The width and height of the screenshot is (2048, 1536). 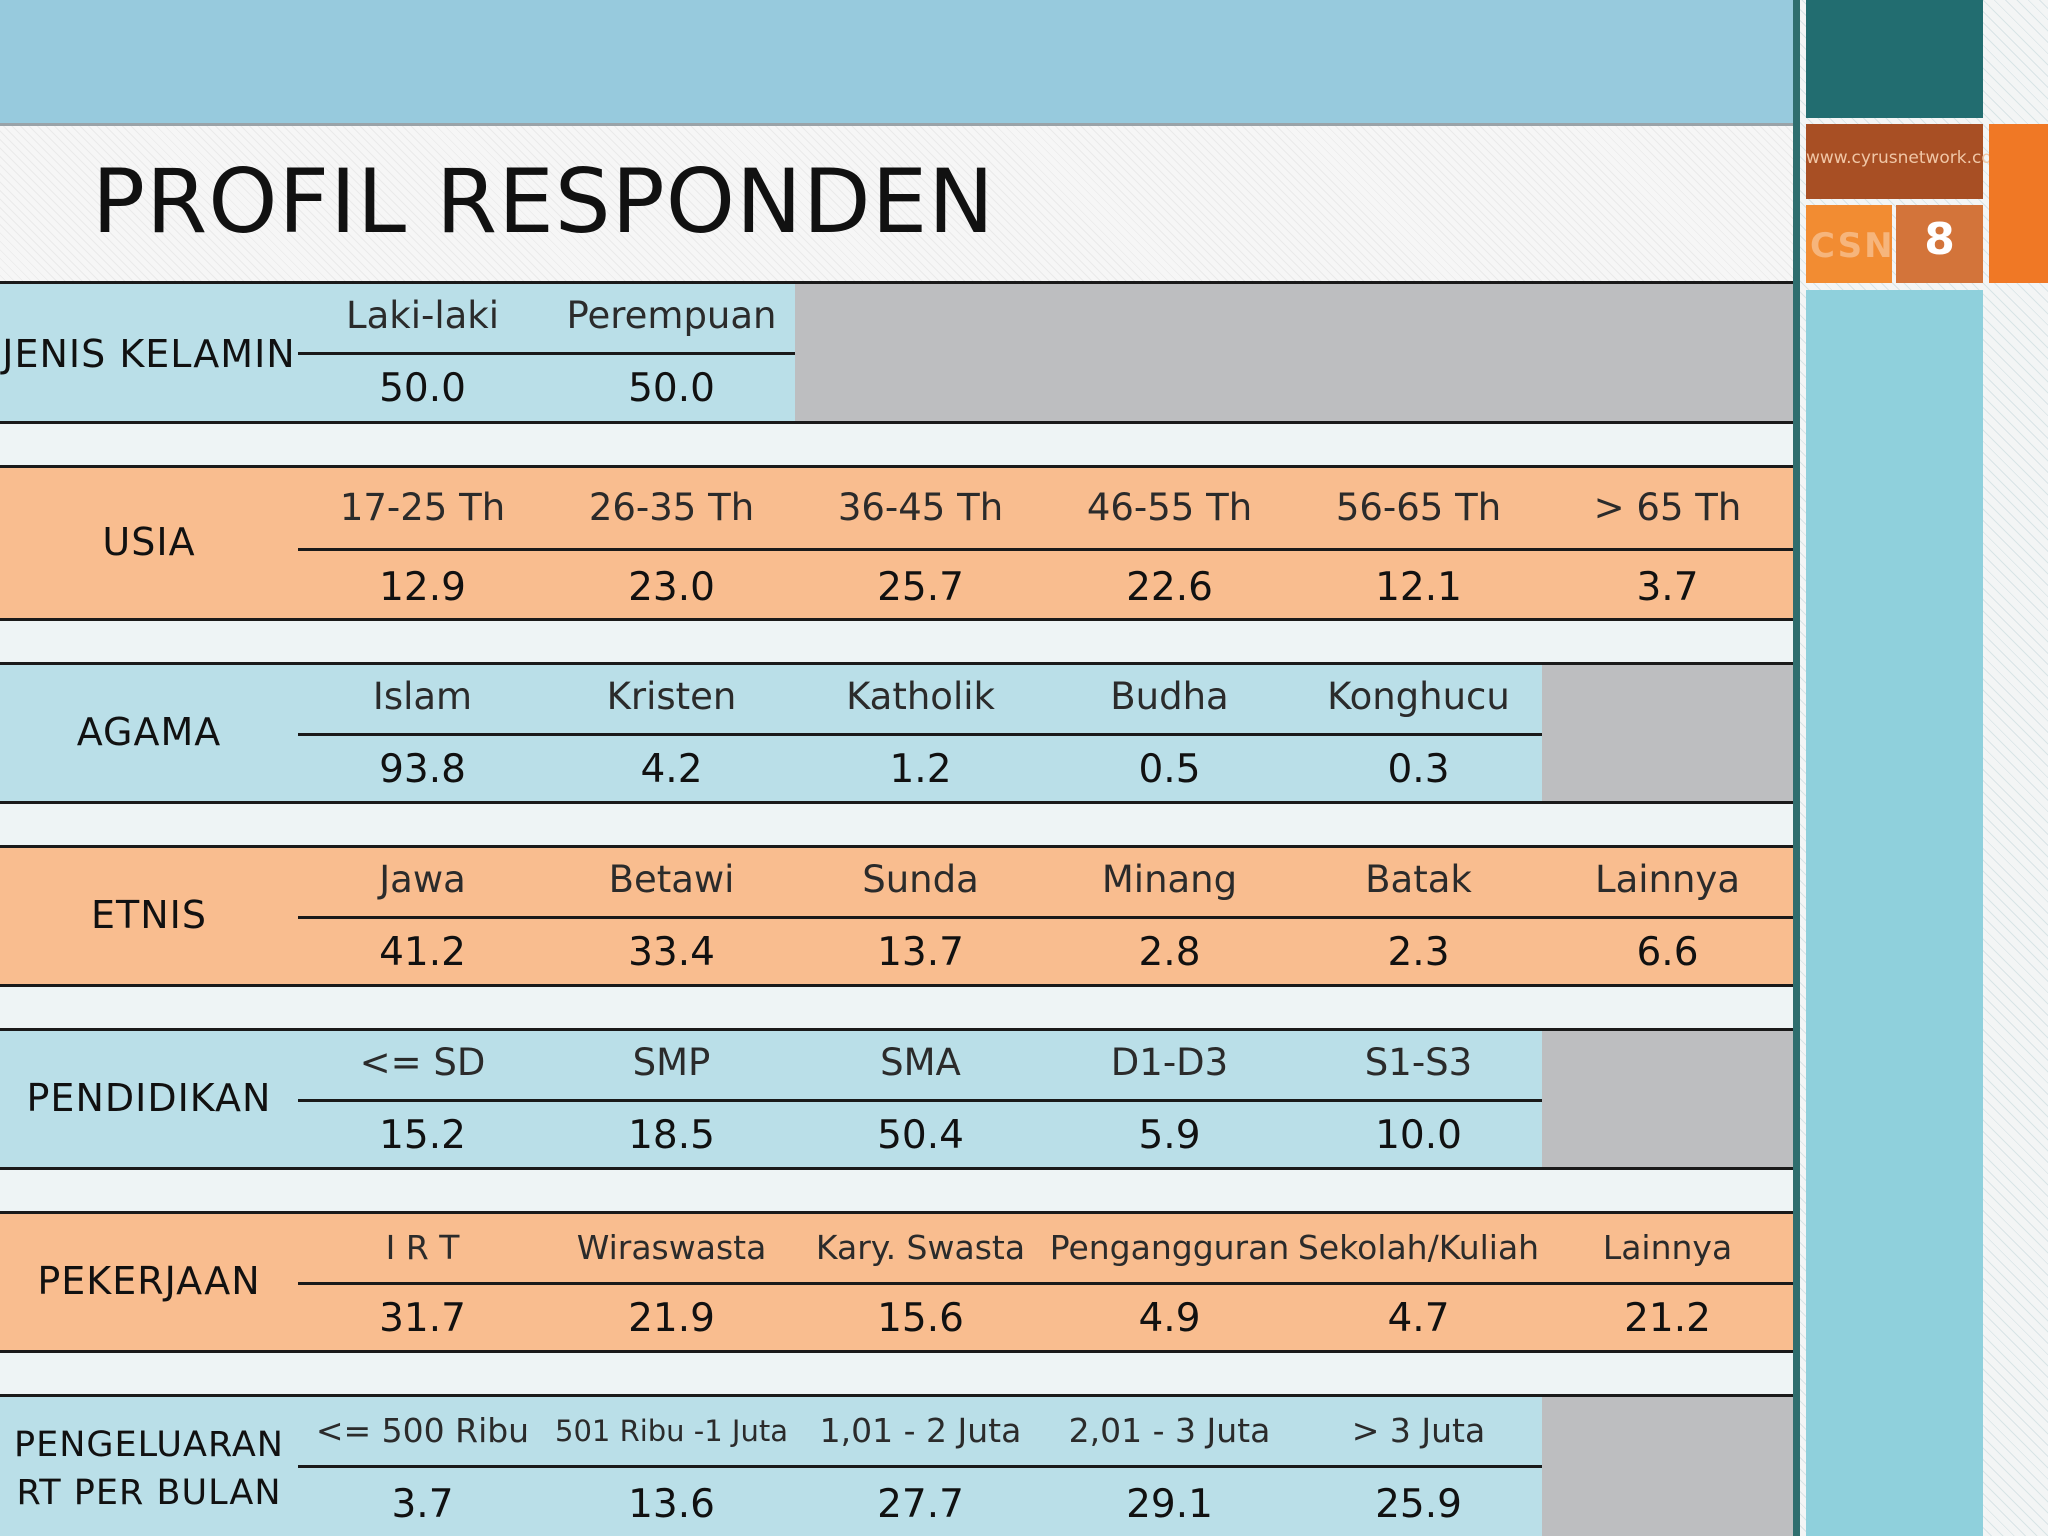 I want to click on title-band, so click(x=896, y=204).